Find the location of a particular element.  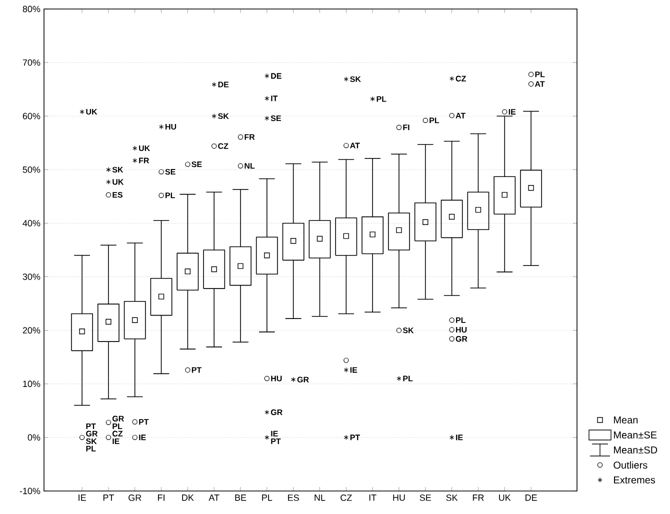

y-tick-label: 60% is located at coordinates (31, 116).